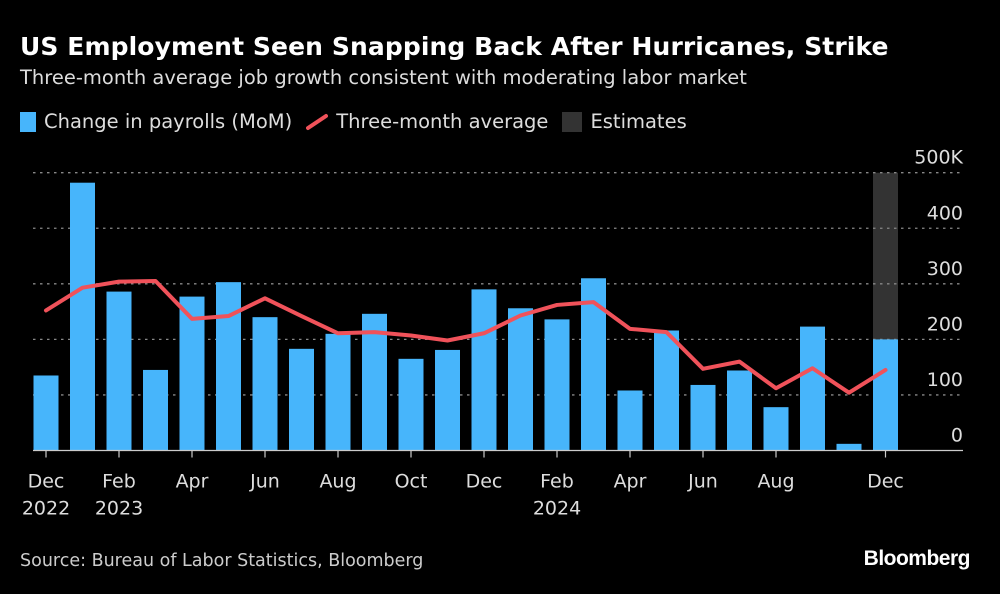 This screenshot has height=594, width=1000. I want to click on legend-label: Estimates, so click(638, 121).